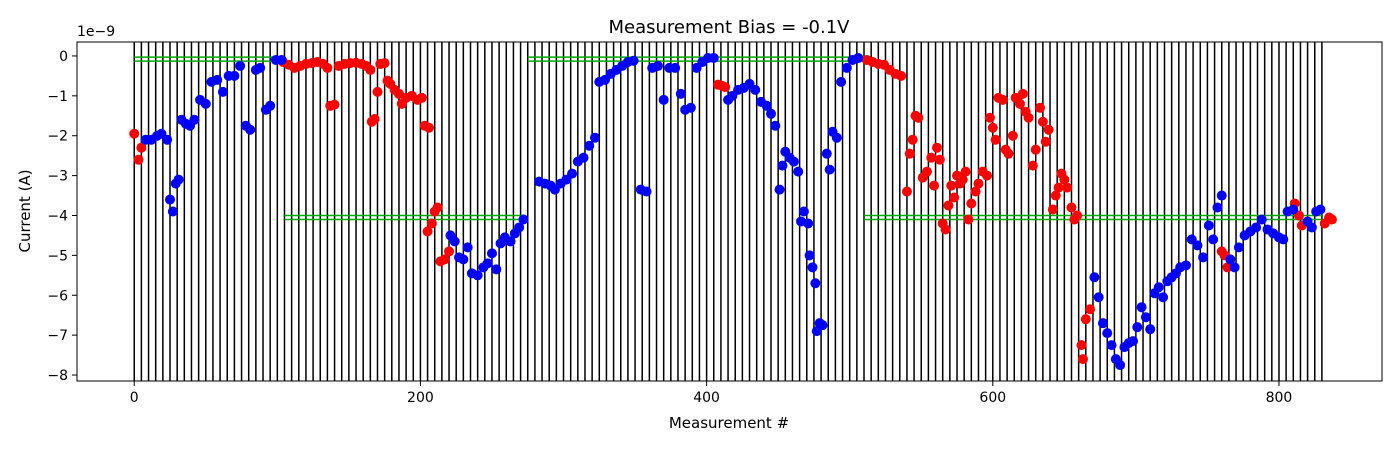 The image size is (1400, 450). I want to click on y-tick-label: −5, so click(57, 256).